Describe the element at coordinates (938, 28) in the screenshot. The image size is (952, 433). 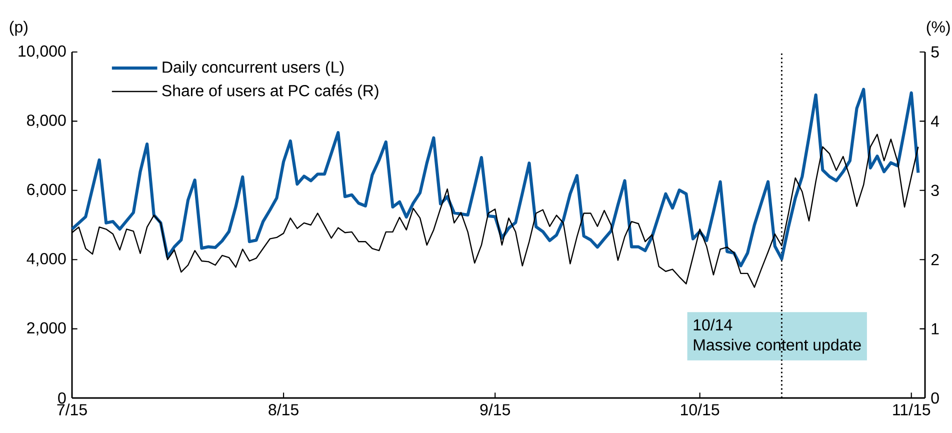
I see `y2-axis-title: (%)` at that location.